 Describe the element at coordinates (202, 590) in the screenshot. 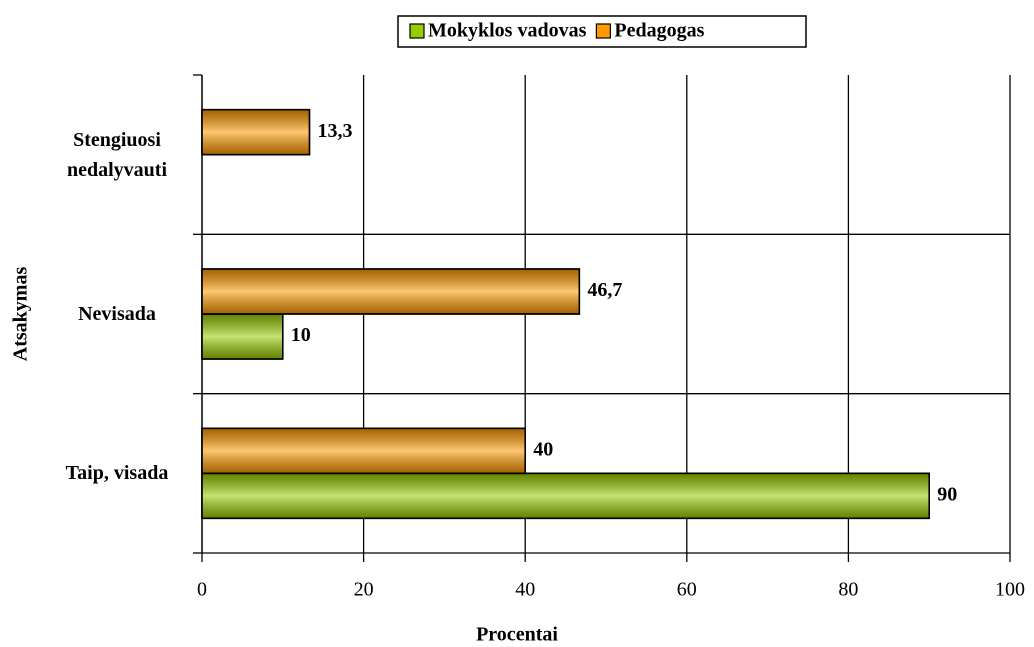

I see `x-tick-label: 0` at that location.